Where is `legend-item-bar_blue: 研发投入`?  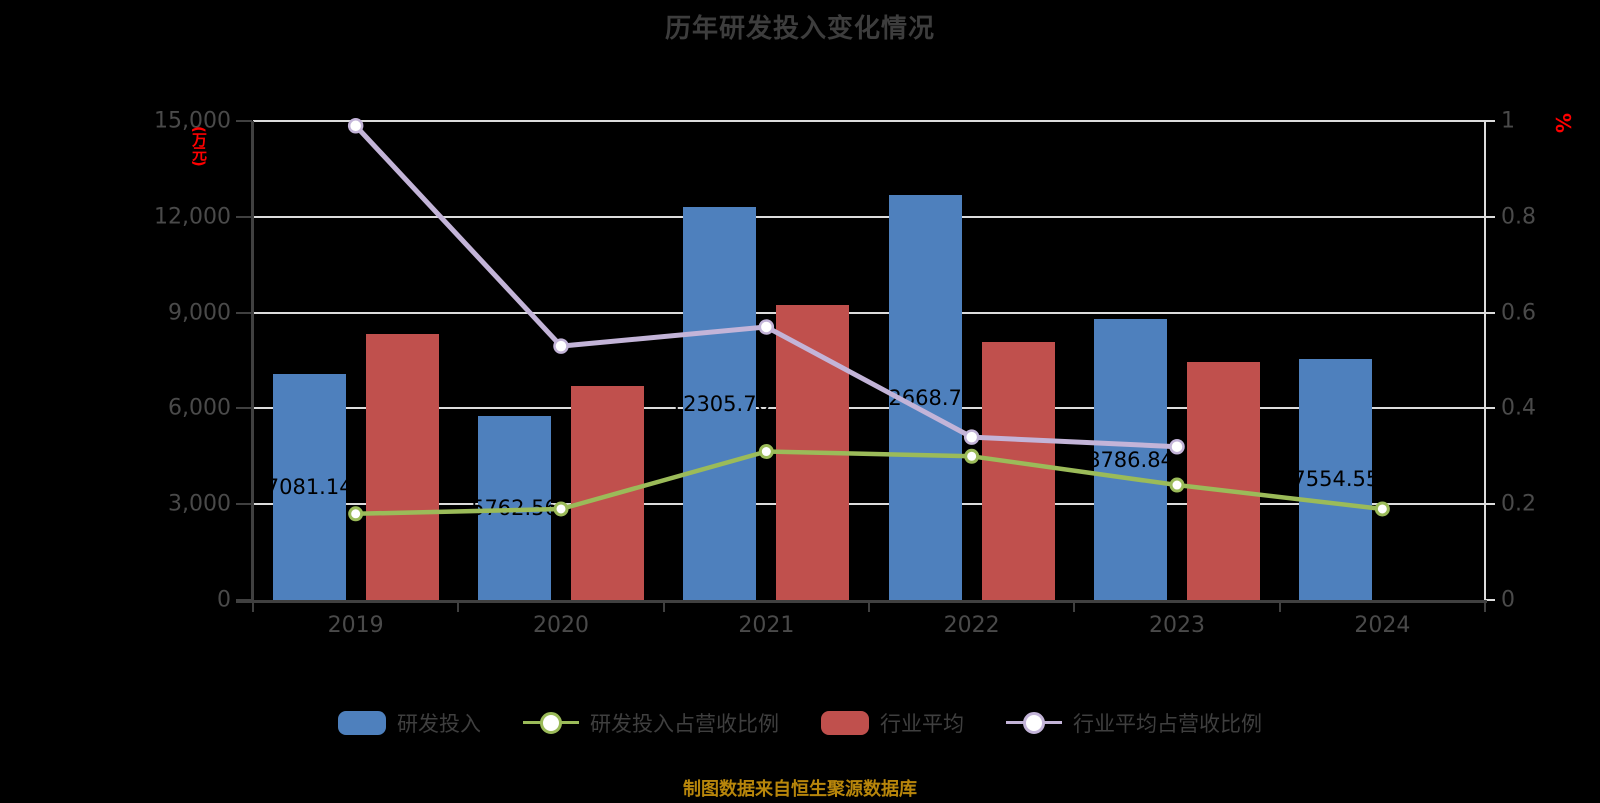 legend-item-bar_blue: 研发投入 is located at coordinates (409, 723).